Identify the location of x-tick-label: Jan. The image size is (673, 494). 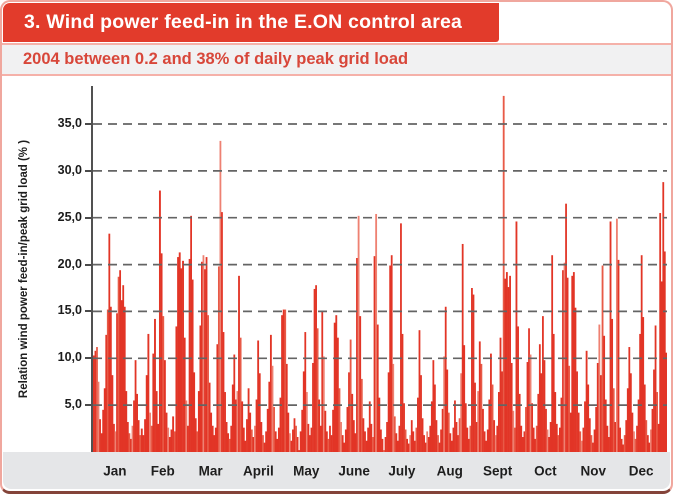
(115, 470).